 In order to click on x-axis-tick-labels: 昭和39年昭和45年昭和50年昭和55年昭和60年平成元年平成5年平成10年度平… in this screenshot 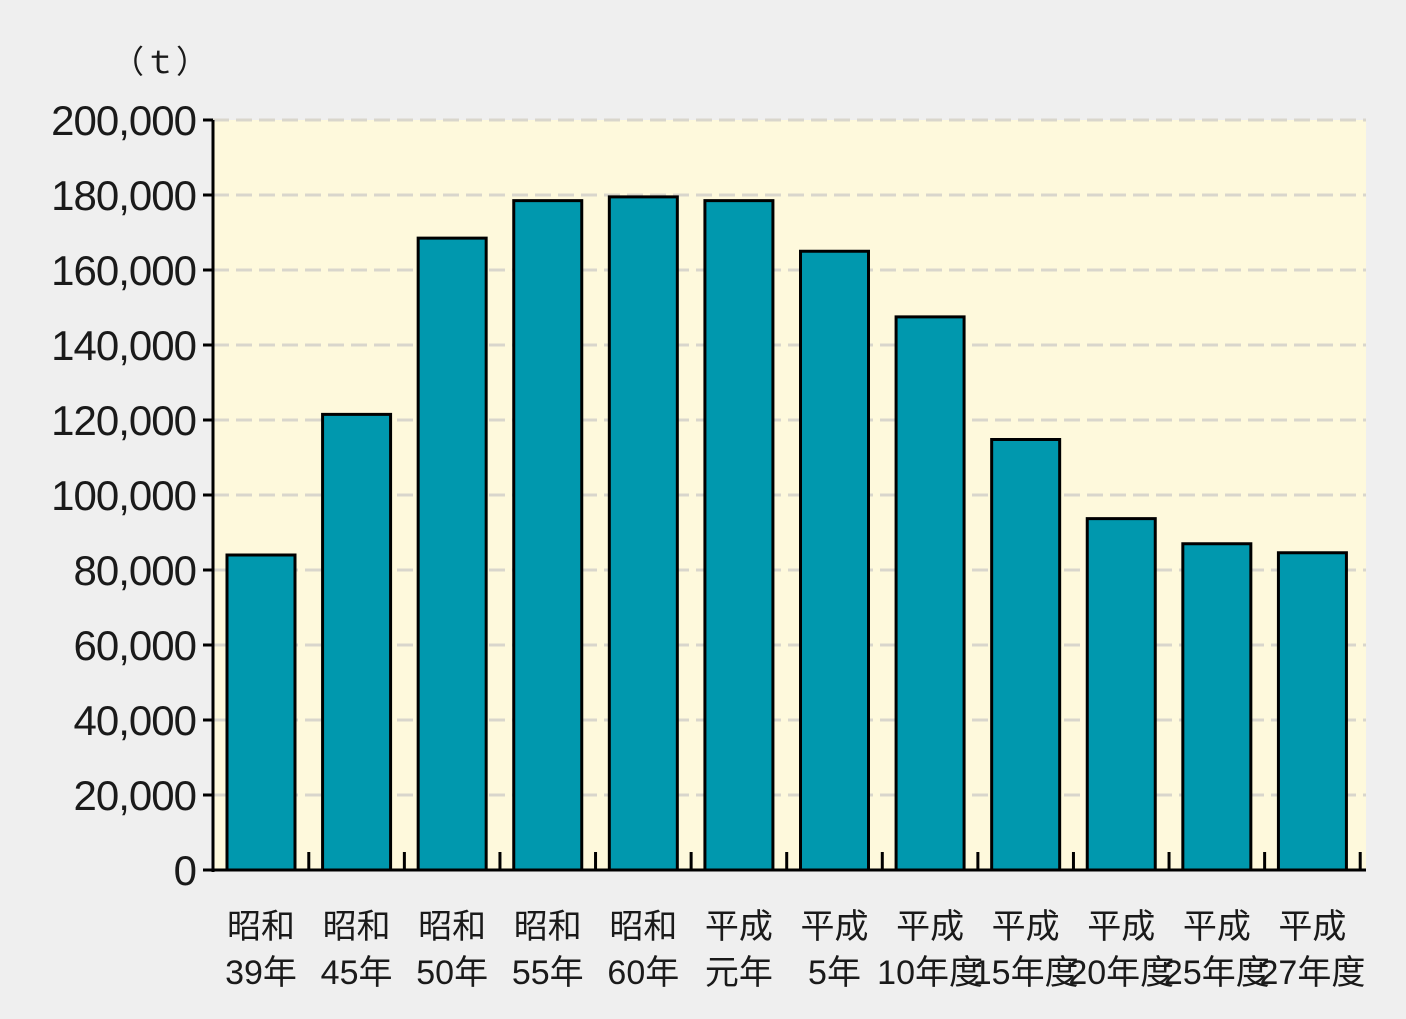, I will do `click(795, 950)`.